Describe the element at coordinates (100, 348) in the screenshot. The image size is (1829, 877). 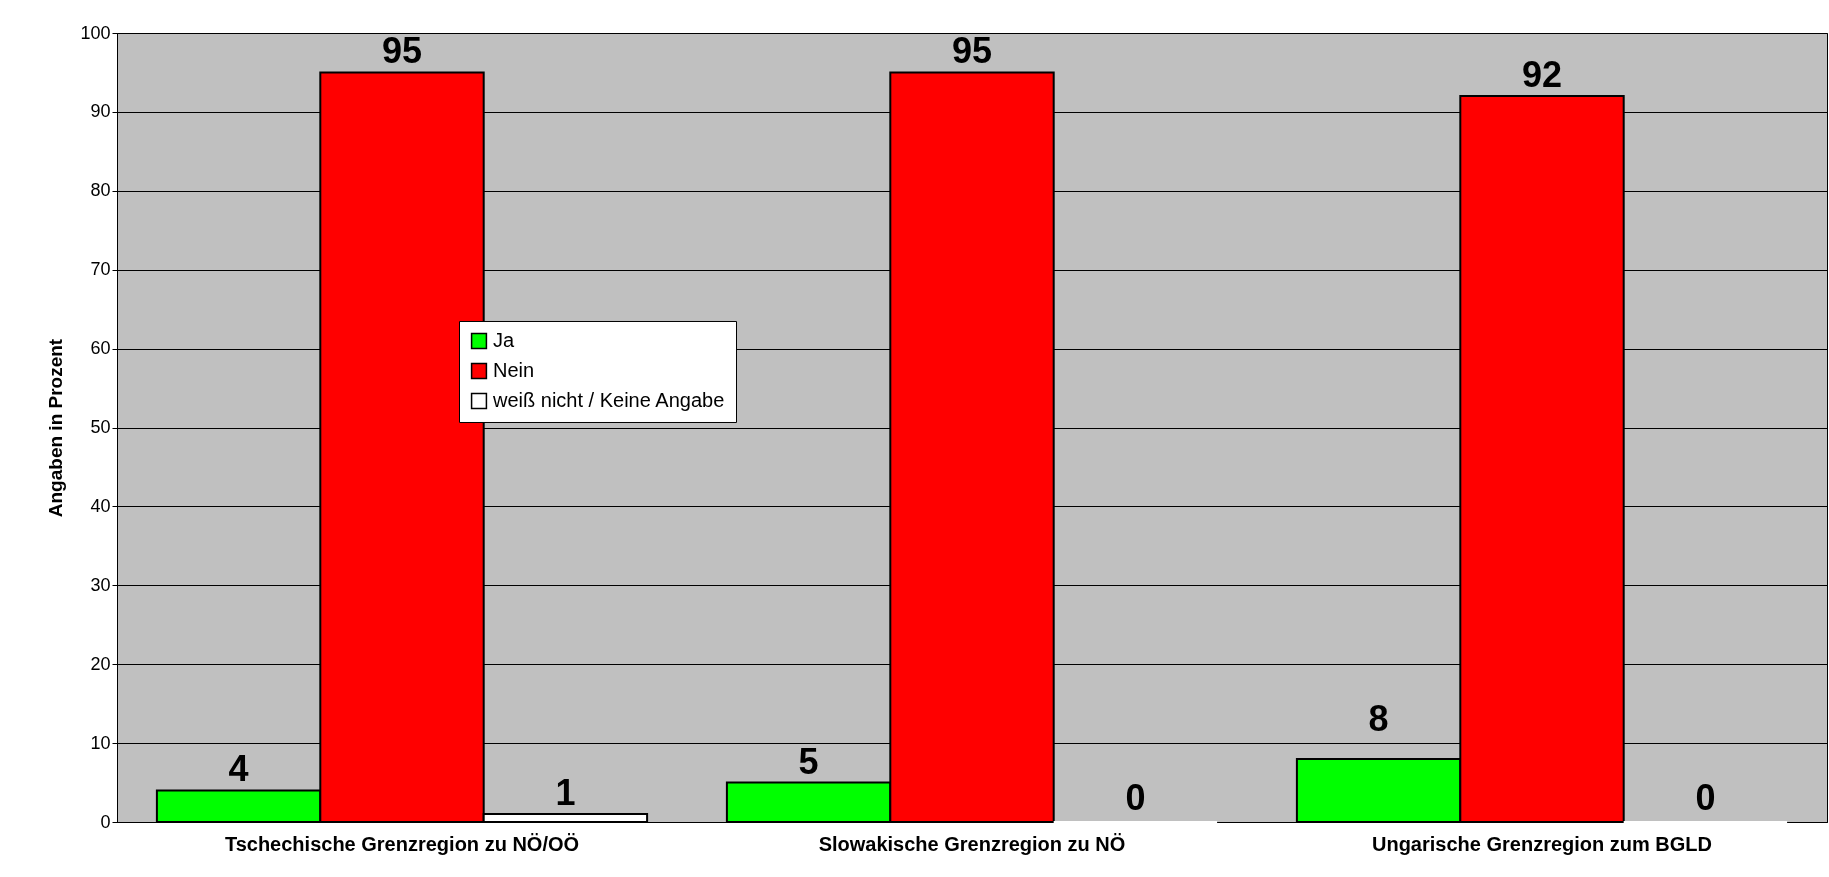
I see `y-tick-label: 60` at that location.